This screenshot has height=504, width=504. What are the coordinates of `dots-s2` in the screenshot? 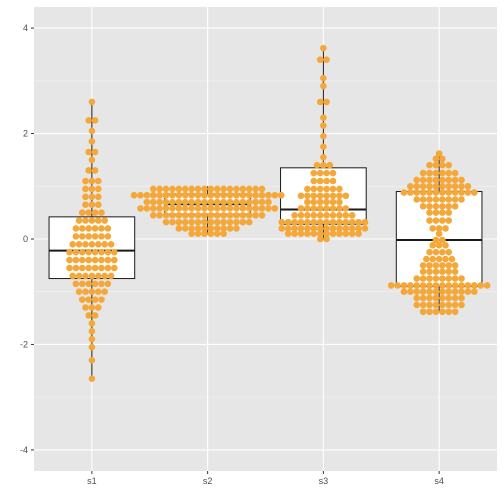 It's located at (207, 211).